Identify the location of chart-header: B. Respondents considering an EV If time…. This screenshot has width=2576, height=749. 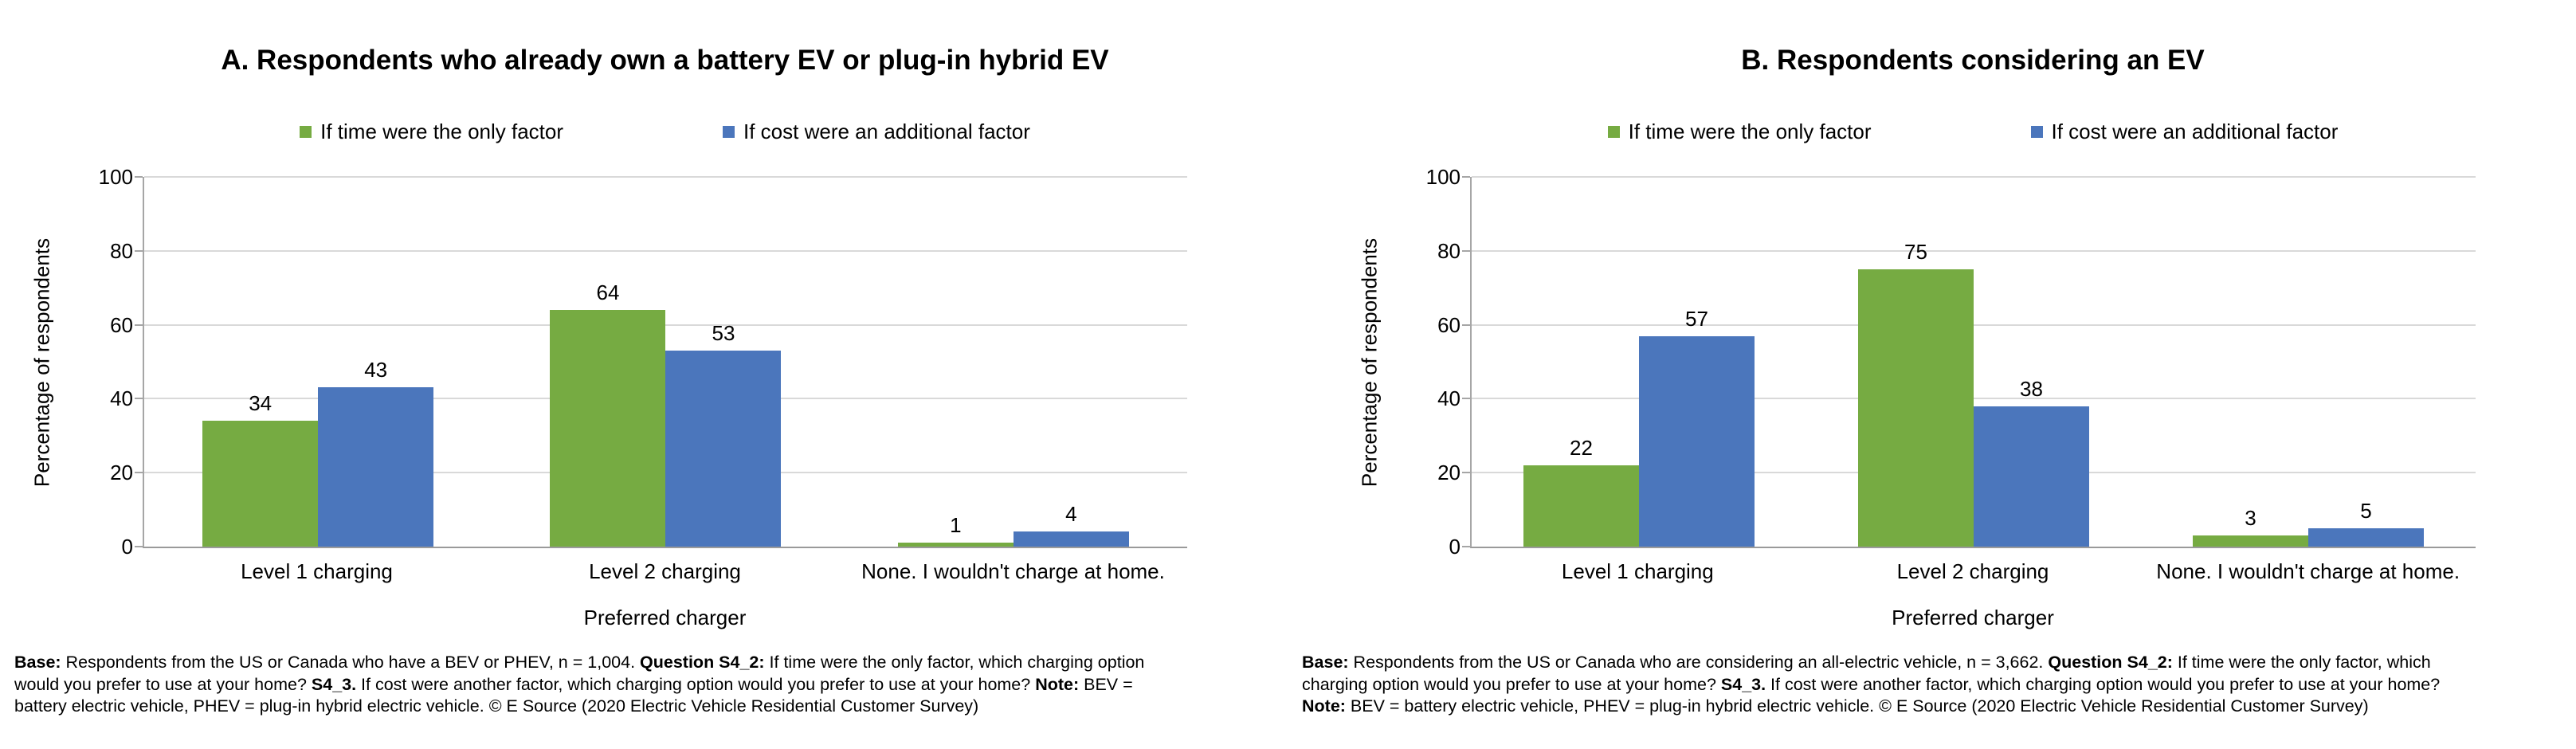
(1973, 71).